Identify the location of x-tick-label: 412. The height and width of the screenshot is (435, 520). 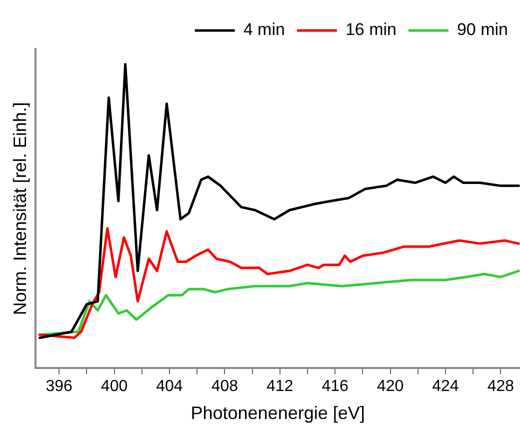
(280, 387).